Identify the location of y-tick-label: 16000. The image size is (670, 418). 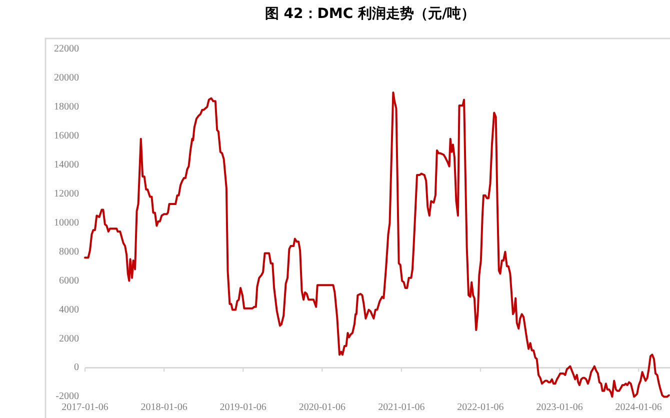
(66, 136).